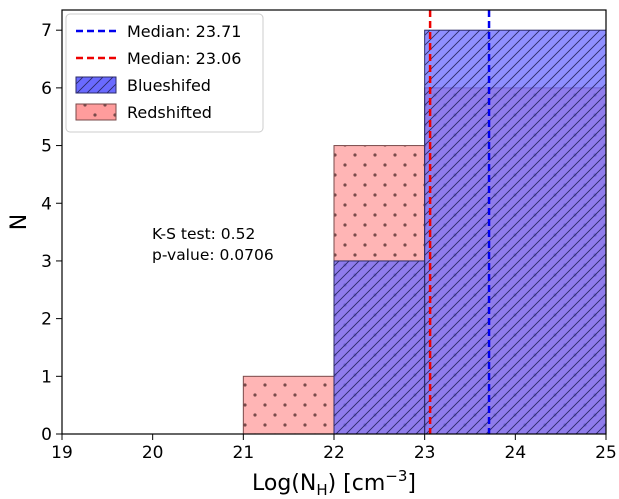 Image resolution: width=619 pixels, height=499 pixels. I want to click on x-tick-label-23: 23, so click(425, 453).